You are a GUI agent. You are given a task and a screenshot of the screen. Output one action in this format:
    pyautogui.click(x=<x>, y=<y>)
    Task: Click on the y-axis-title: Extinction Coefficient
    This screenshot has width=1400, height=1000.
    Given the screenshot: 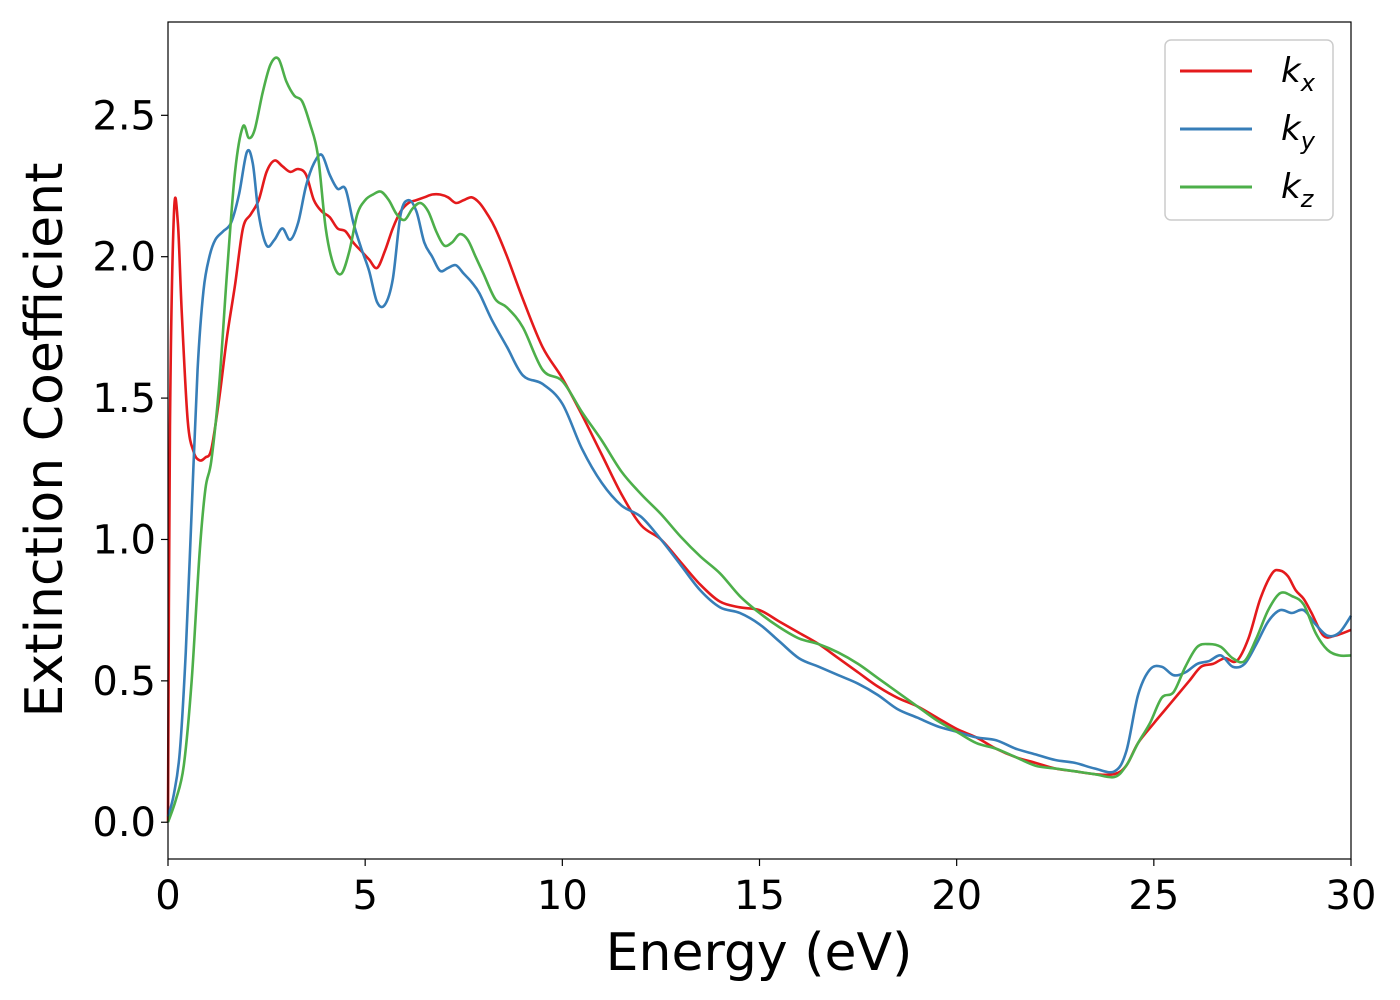 What is the action you would take?
    pyautogui.click(x=45, y=440)
    